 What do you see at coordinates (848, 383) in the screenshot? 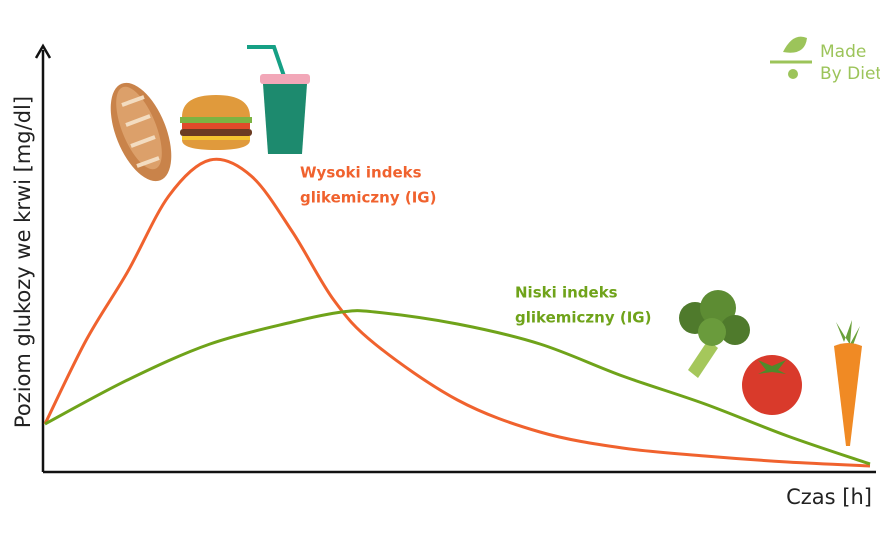
I see `carrot-icon` at bounding box center [848, 383].